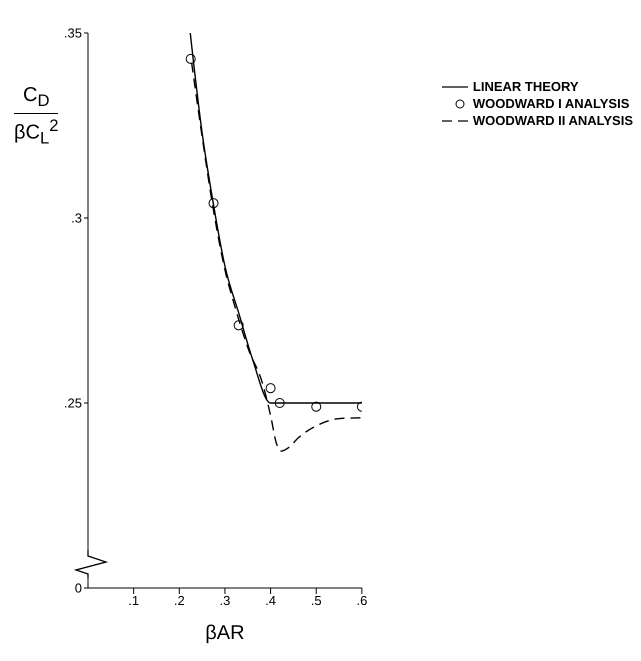 This screenshot has width=641, height=661. I want to click on legend-label: WOODWARD II ANALYSIS, so click(552, 120).